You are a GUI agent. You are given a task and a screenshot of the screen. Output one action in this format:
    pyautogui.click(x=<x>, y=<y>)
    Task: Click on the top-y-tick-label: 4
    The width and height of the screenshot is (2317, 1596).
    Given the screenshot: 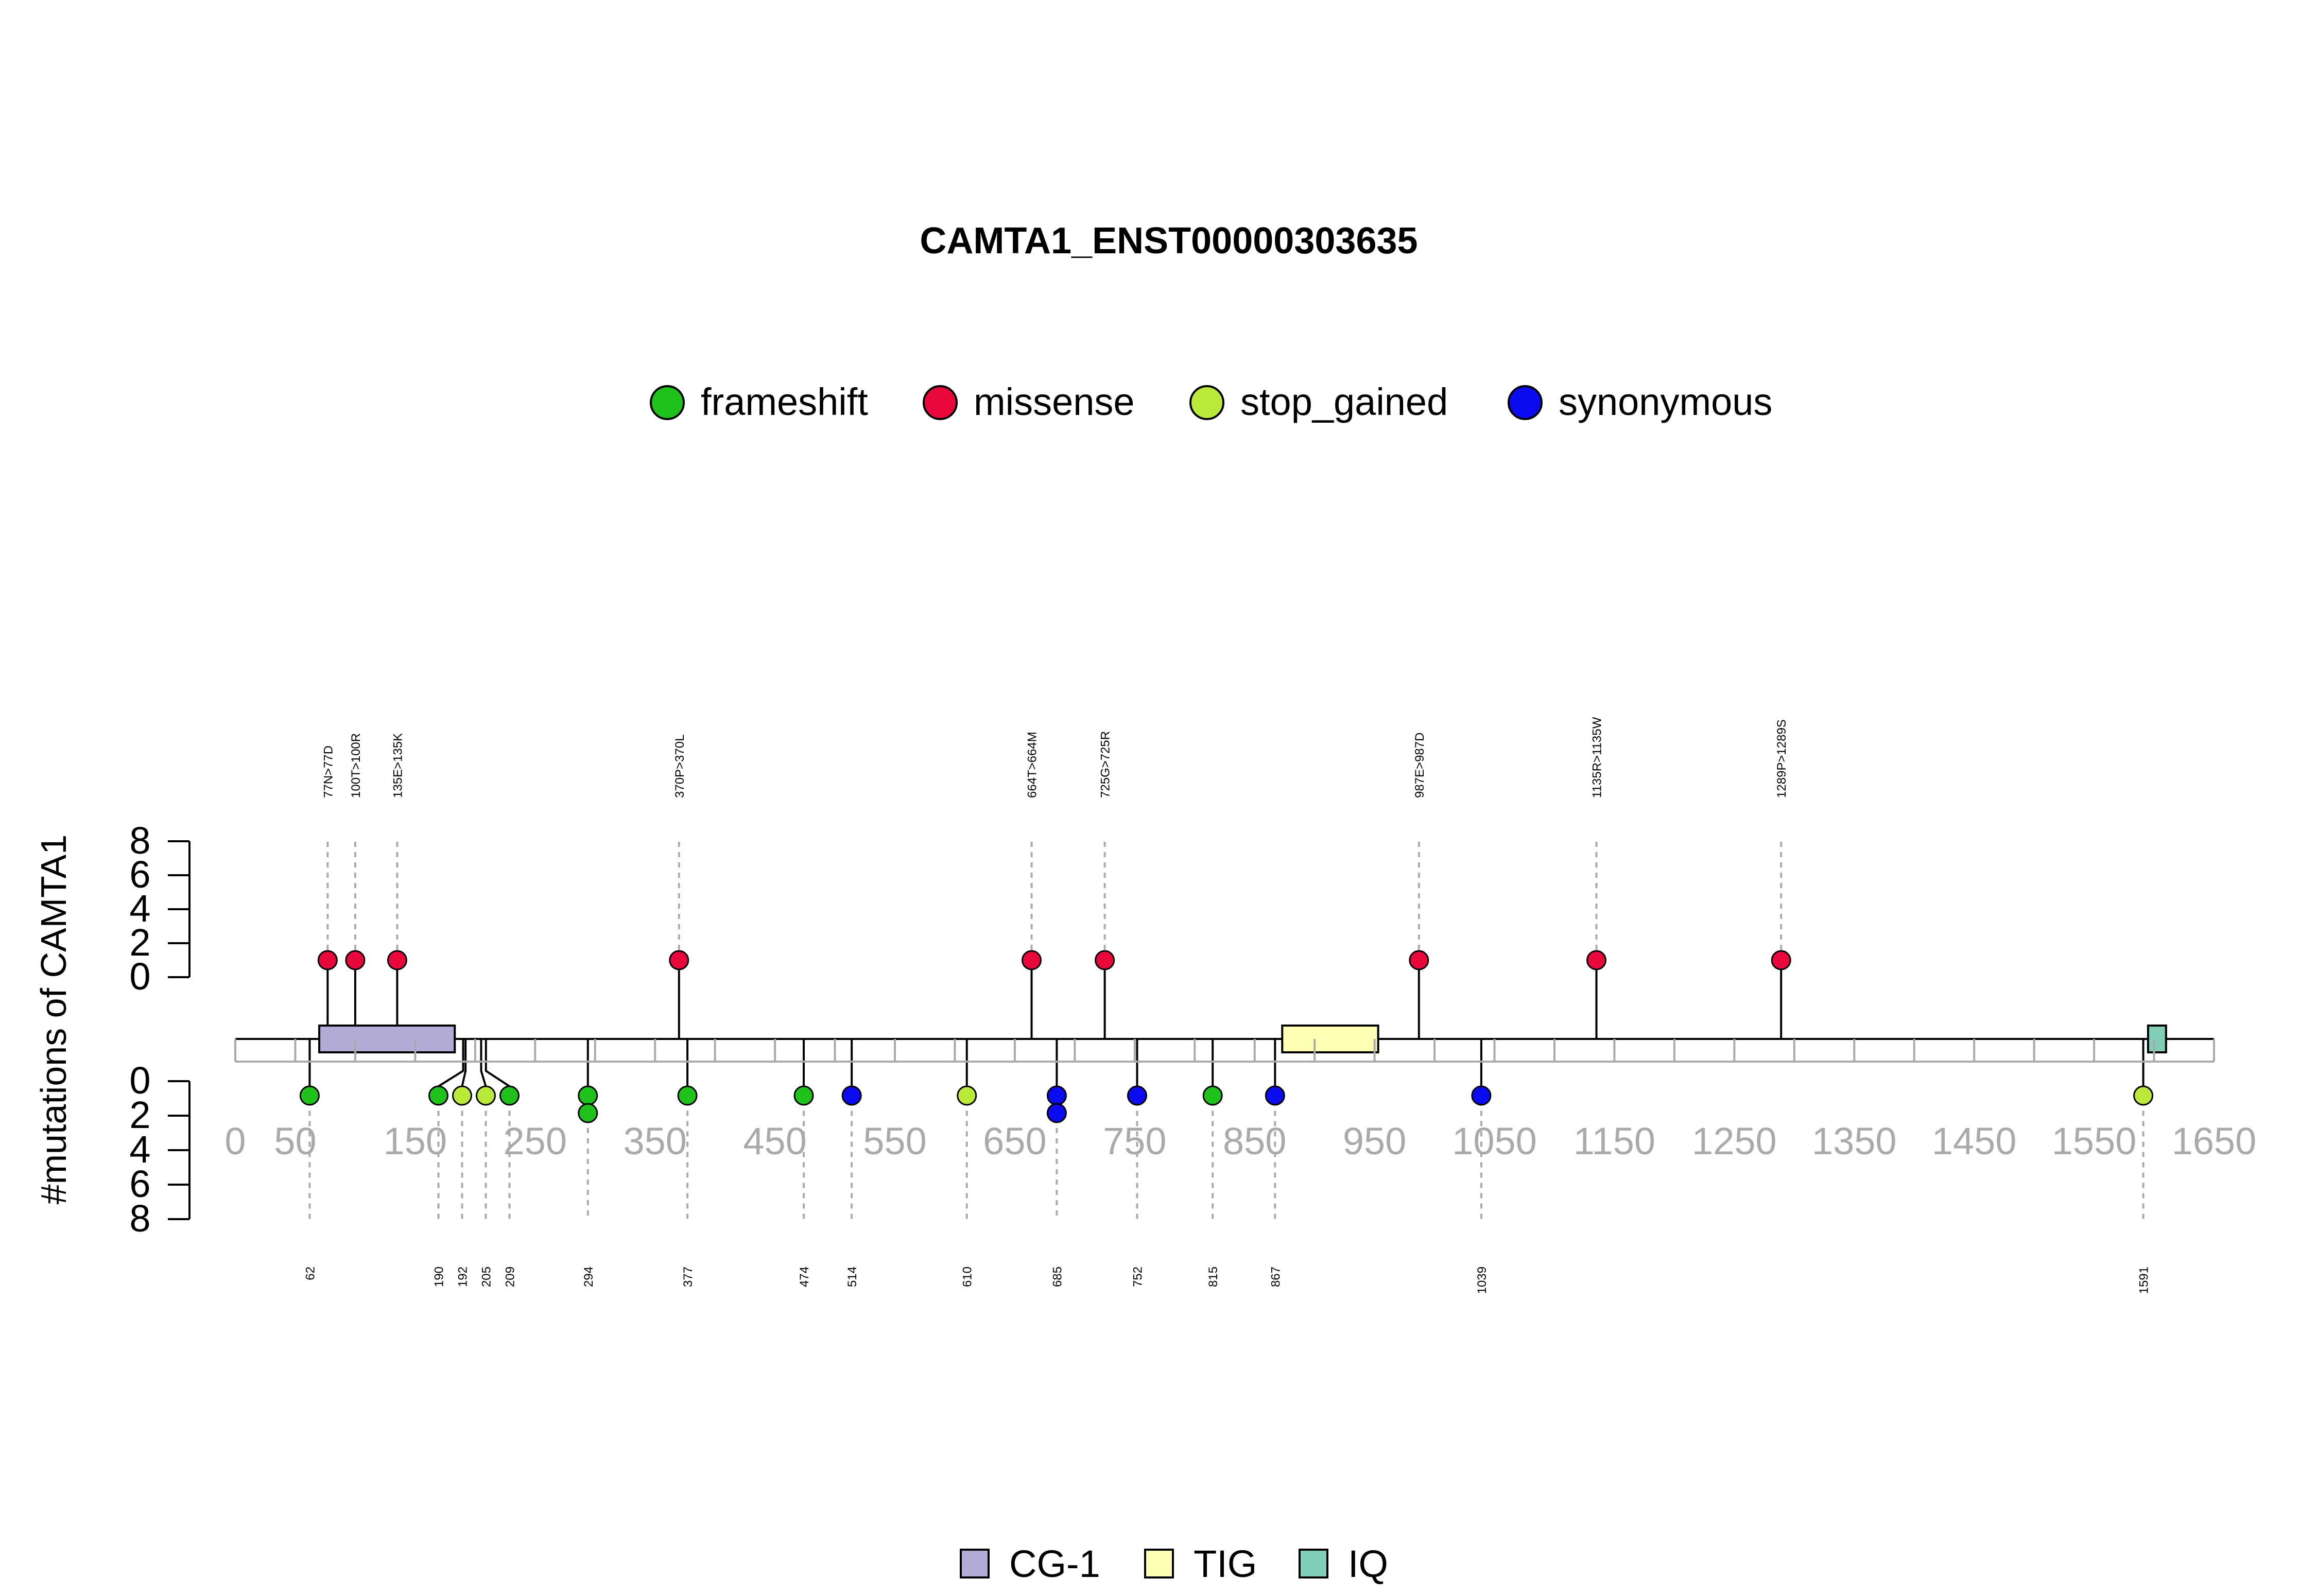 What is the action you would take?
    pyautogui.click(x=139, y=908)
    